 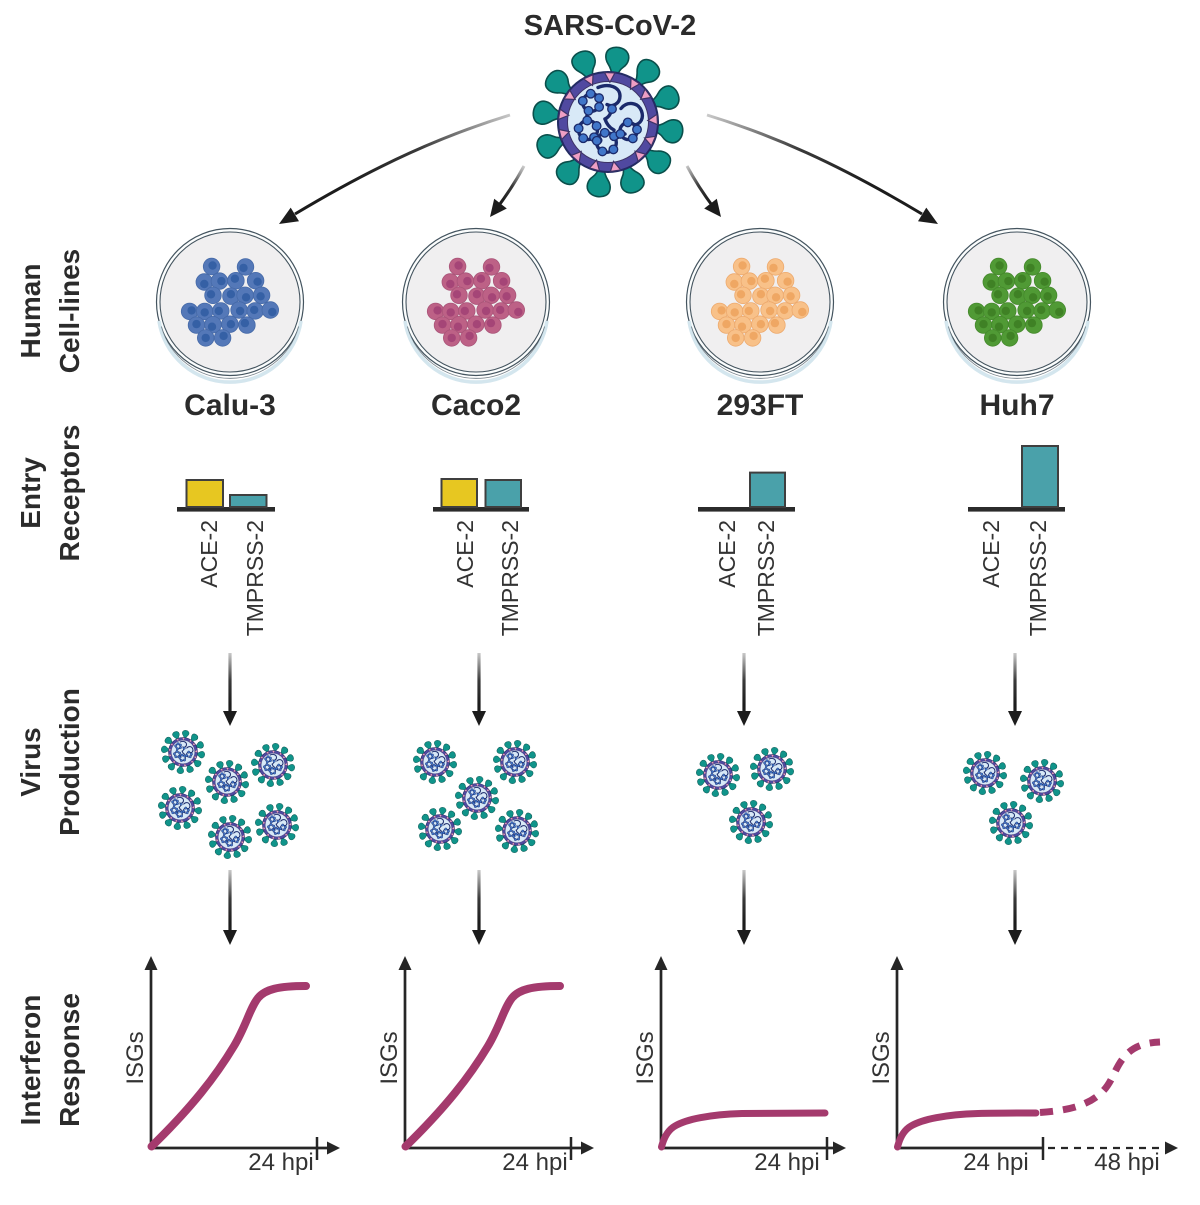 I want to click on svg-text: 48 hpi, so click(x=1126, y=1162).